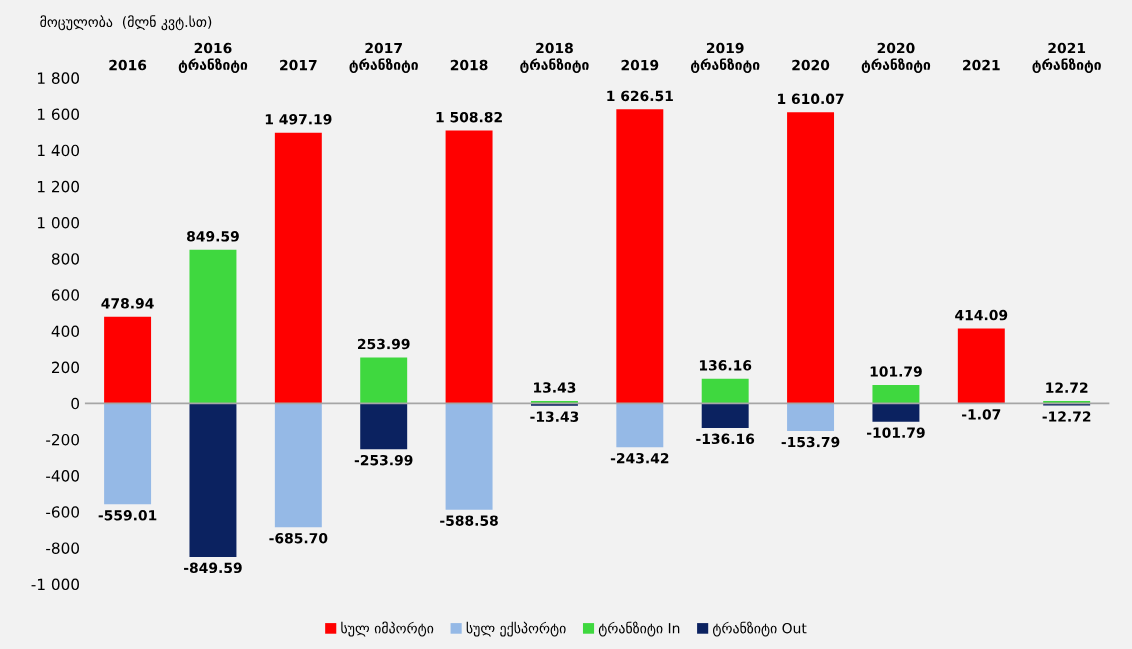  Describe the element at coordinates (128, 65) in the screenshot. I see `x-tick-label: 2016` at that location.